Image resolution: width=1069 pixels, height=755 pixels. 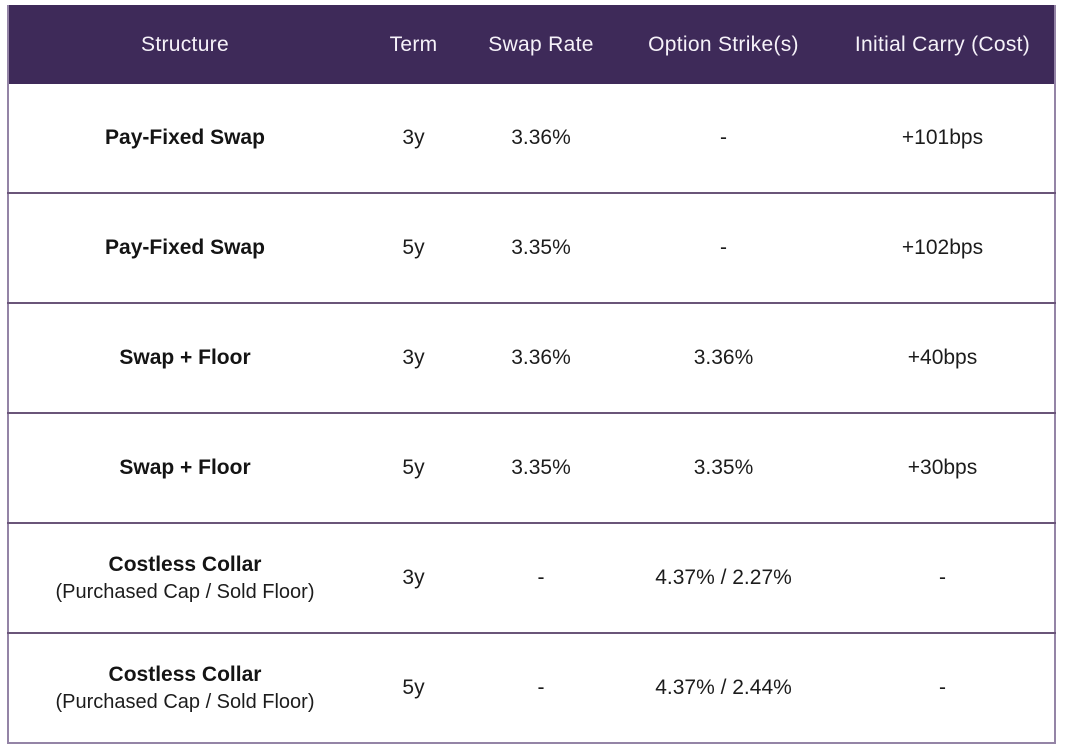 I want to click on initial-carry-cell: +40bps, so click(x=943, y=357).